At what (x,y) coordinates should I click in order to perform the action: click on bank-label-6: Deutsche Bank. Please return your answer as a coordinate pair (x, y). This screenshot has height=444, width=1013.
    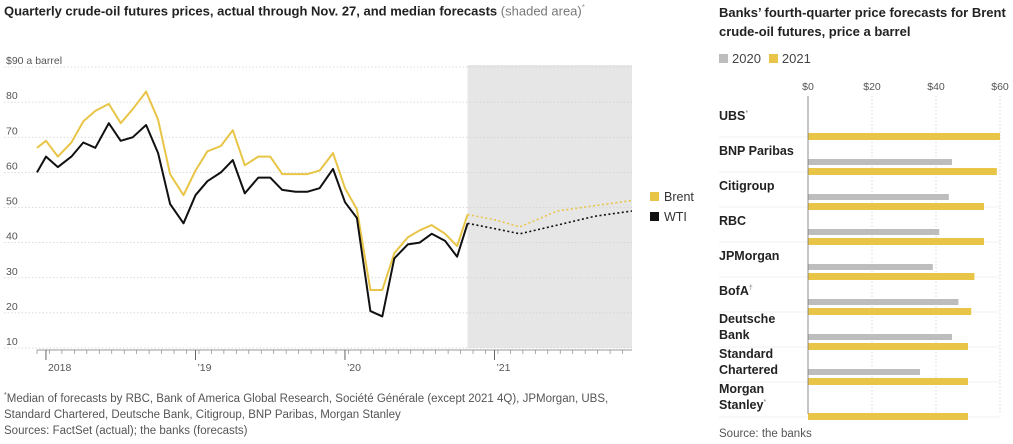
    Looking at the image, I should click on (747, 327).